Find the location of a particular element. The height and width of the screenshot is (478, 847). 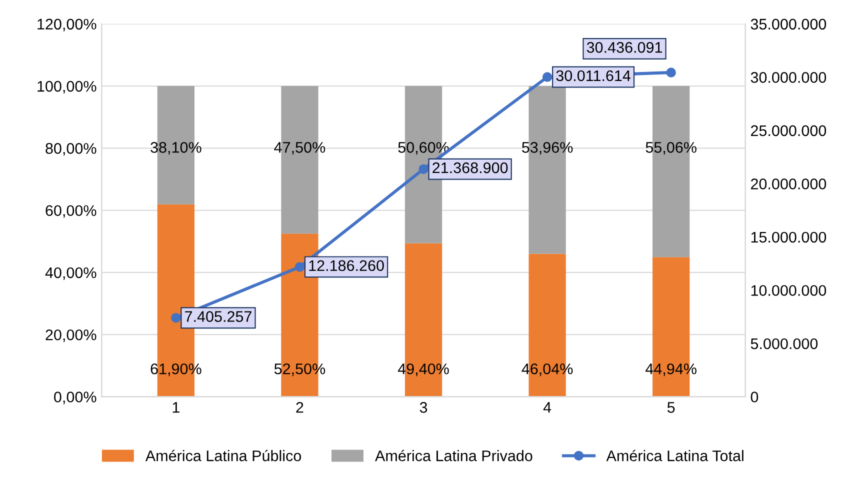

x-tick-label: 3 is located at coordinates (424, 407).